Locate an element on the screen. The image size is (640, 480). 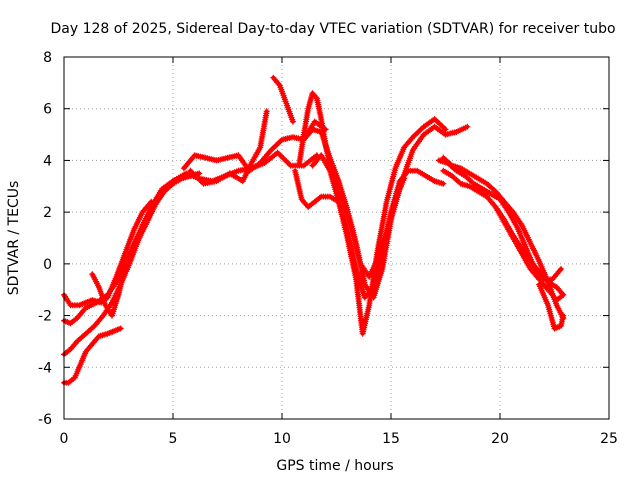
y-tick-label: 8 is located at coordinates (47, 58).